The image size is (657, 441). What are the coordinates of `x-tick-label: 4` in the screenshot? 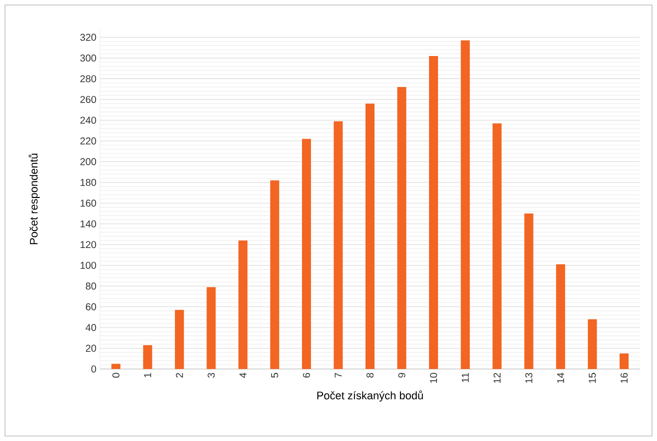 It's located at (243, 375).